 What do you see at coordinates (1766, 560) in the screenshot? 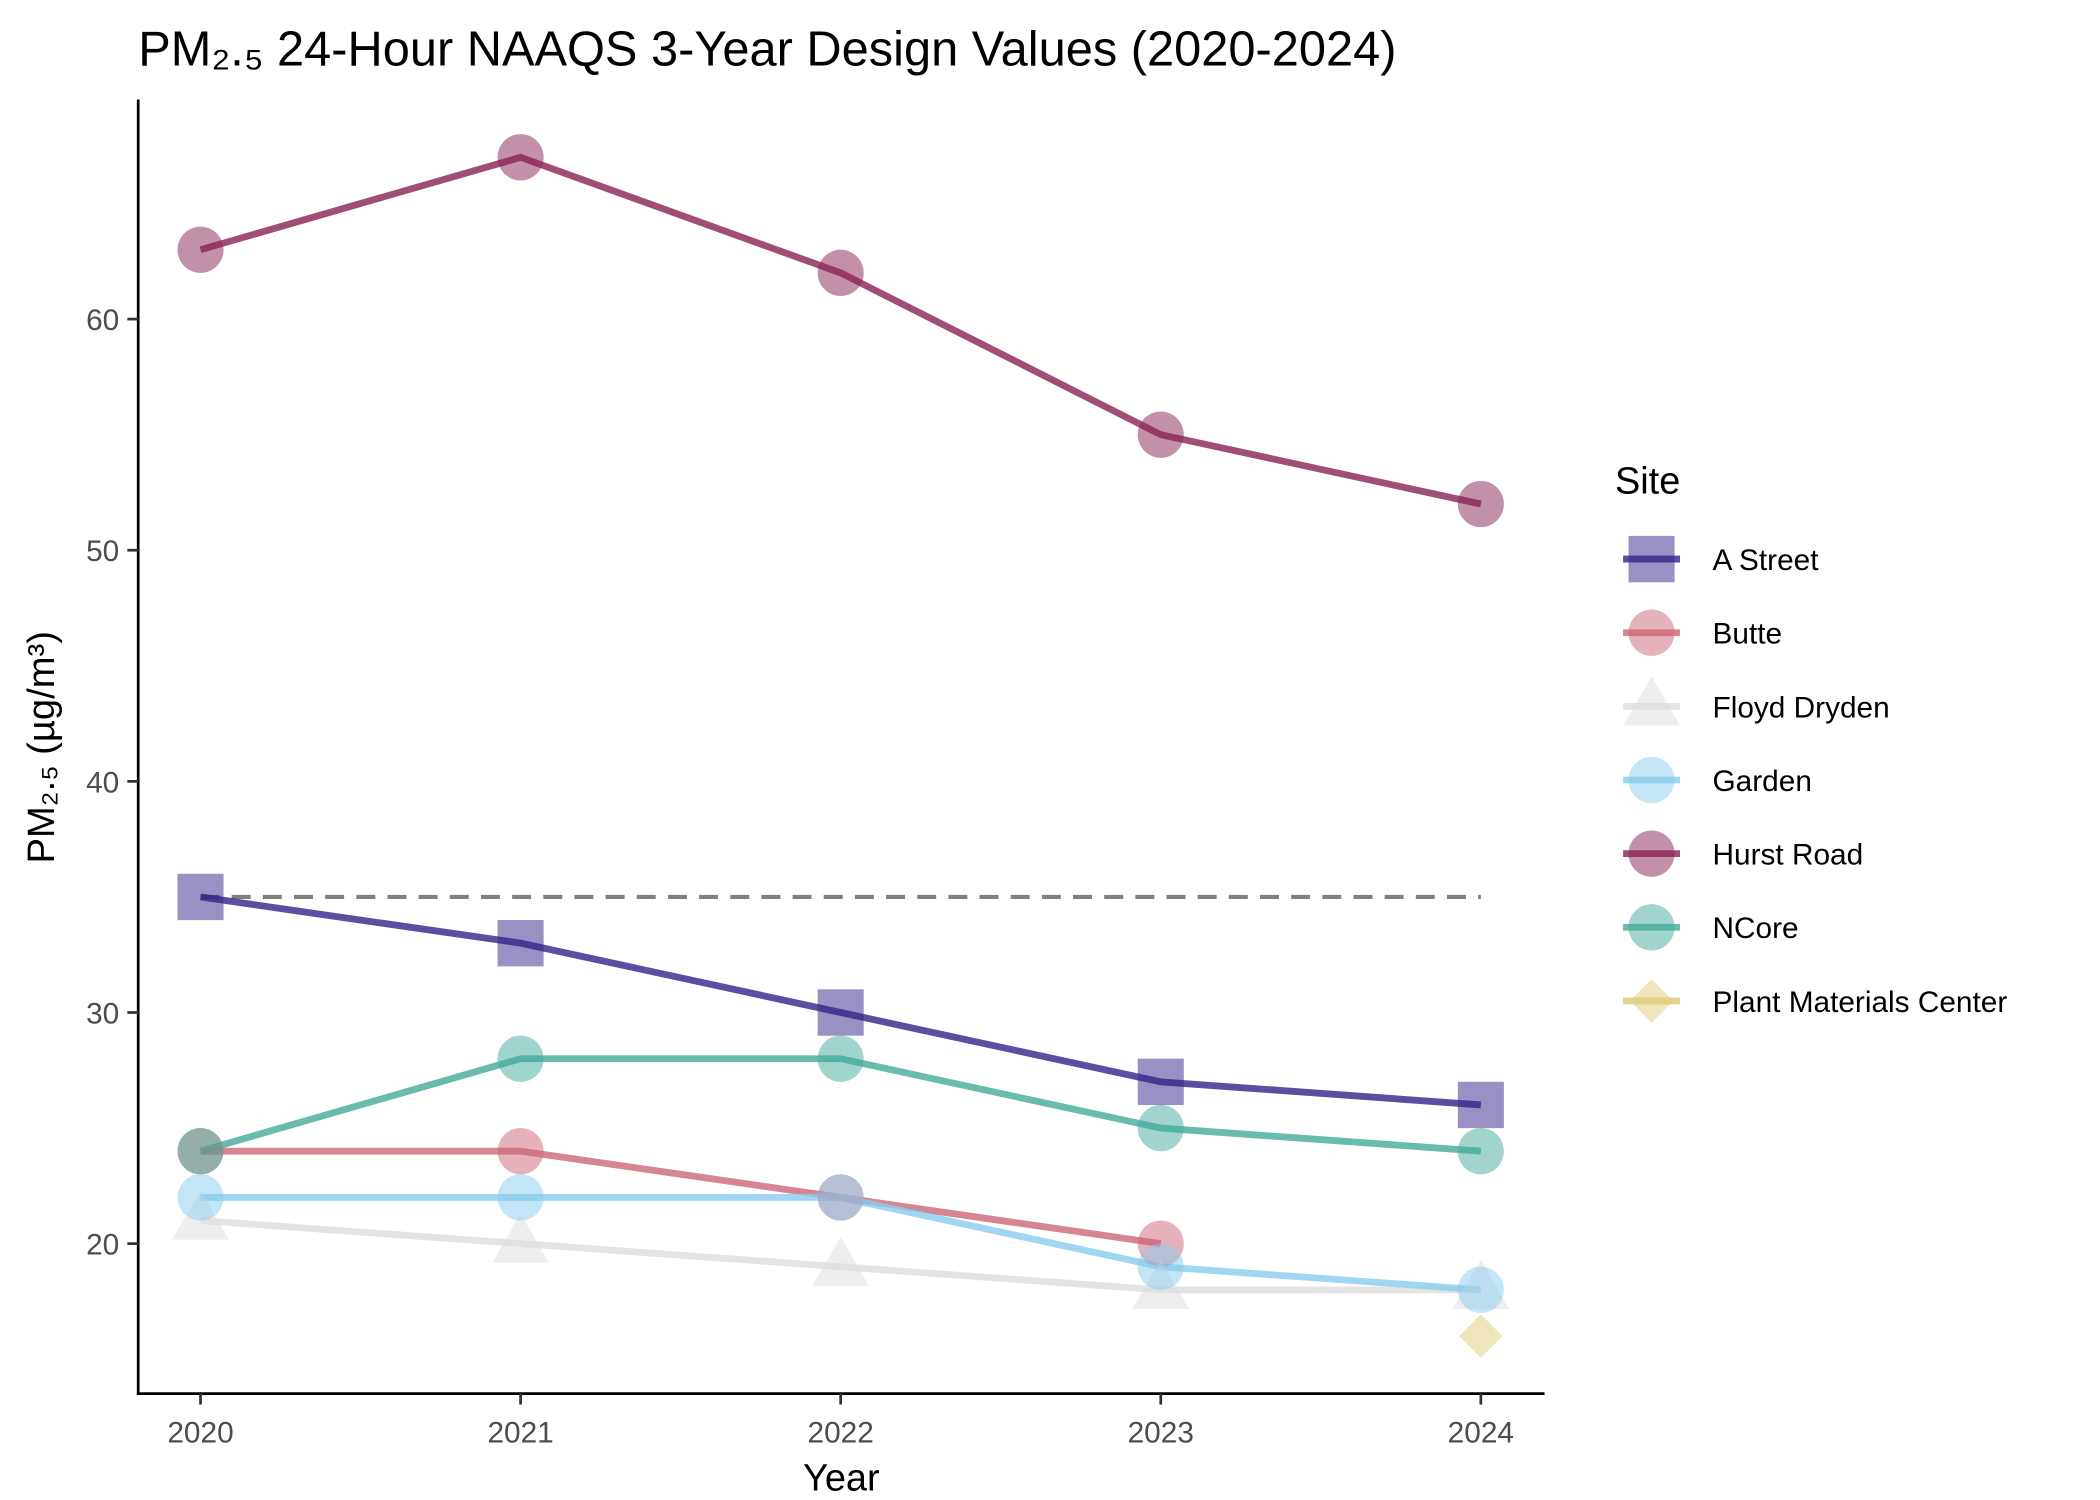
I see `legend-label: A Street` at bounding box center [1766, 560].